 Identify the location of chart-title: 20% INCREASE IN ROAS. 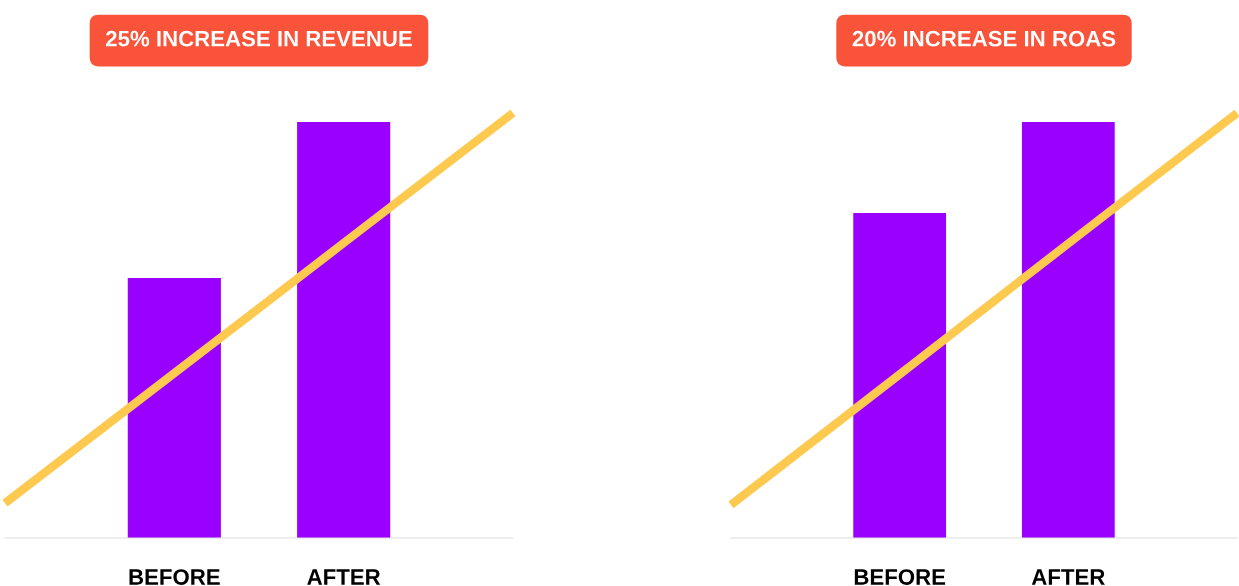
(984, 38).